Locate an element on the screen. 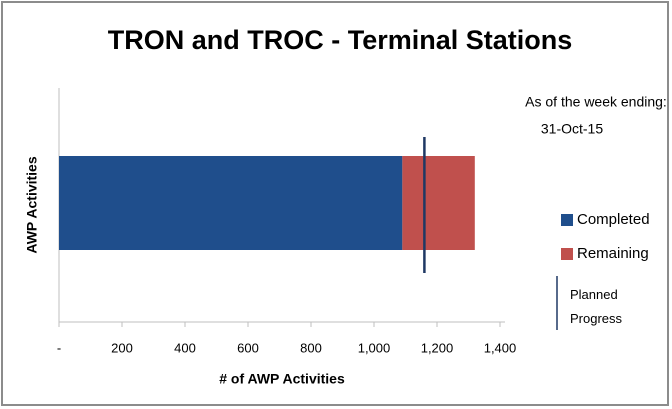  x-tick-label: 200 is located at coordinates (122, 347).